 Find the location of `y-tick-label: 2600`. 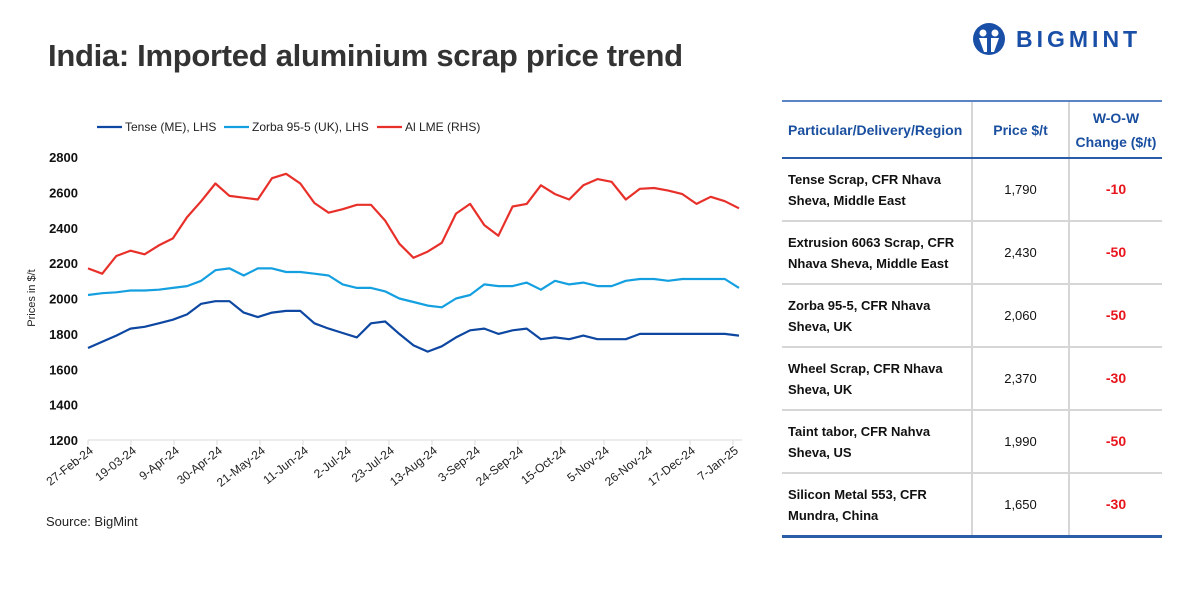

y-tick-label: 2600 is located at coordinates (63, 192).